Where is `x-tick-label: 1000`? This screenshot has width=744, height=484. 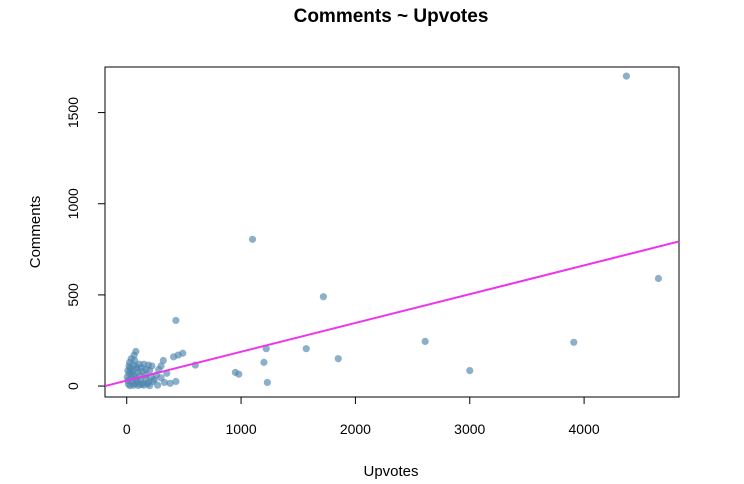
x-tick-label: 1000 is located at coordinates (240, 429).